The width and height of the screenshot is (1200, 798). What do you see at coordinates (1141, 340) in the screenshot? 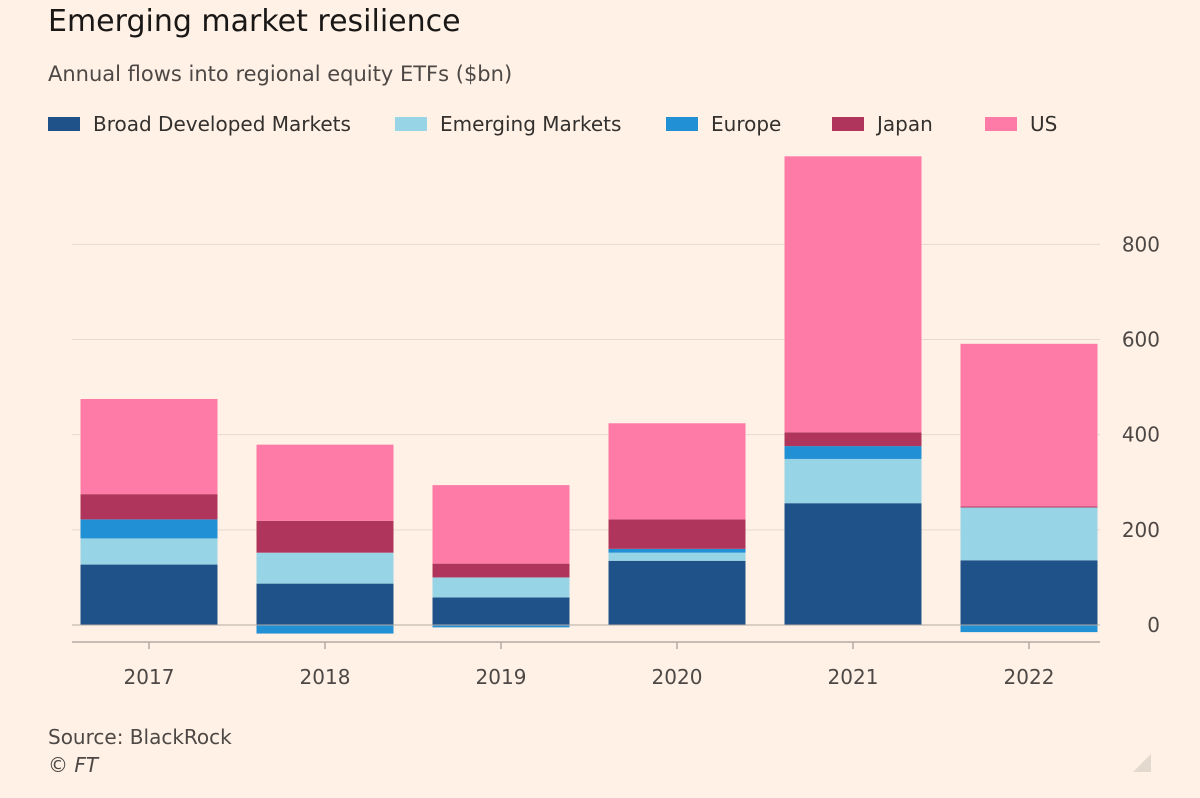
I see `y-tick-label-600: 600` at bounding box center [1141, 340].